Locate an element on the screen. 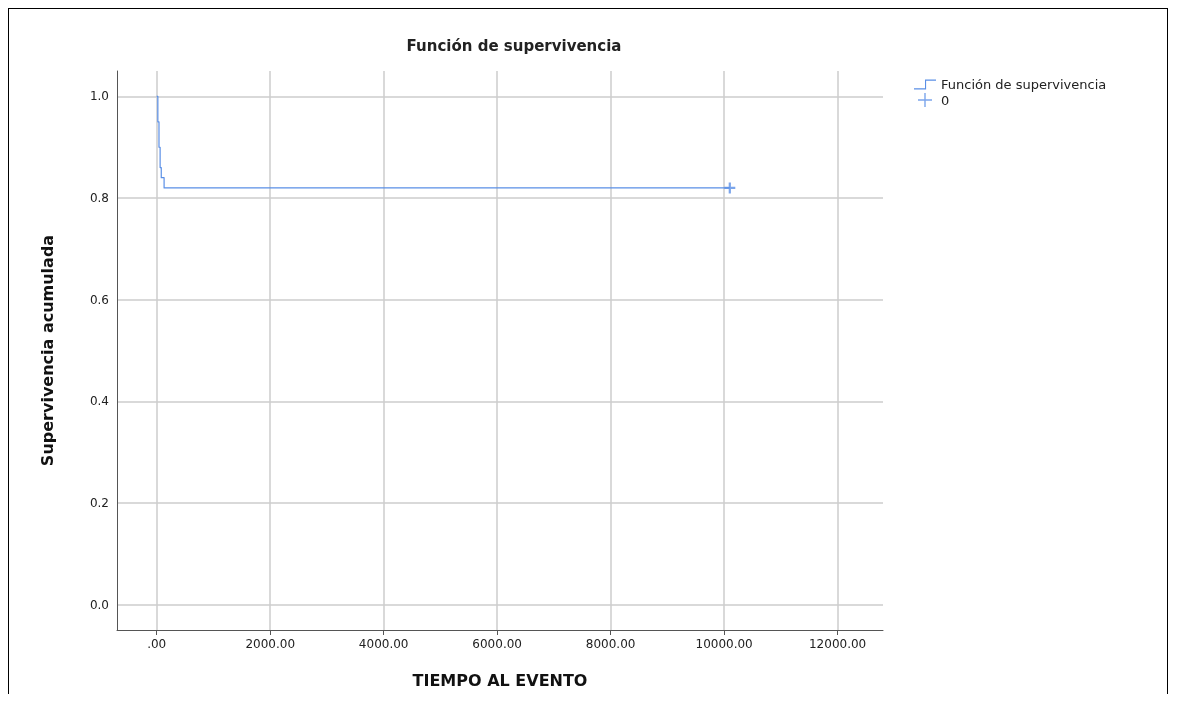 This screenshot has width=1177, height=702. x-tick-label: 10000.00 is located at coordinates (724, 644).